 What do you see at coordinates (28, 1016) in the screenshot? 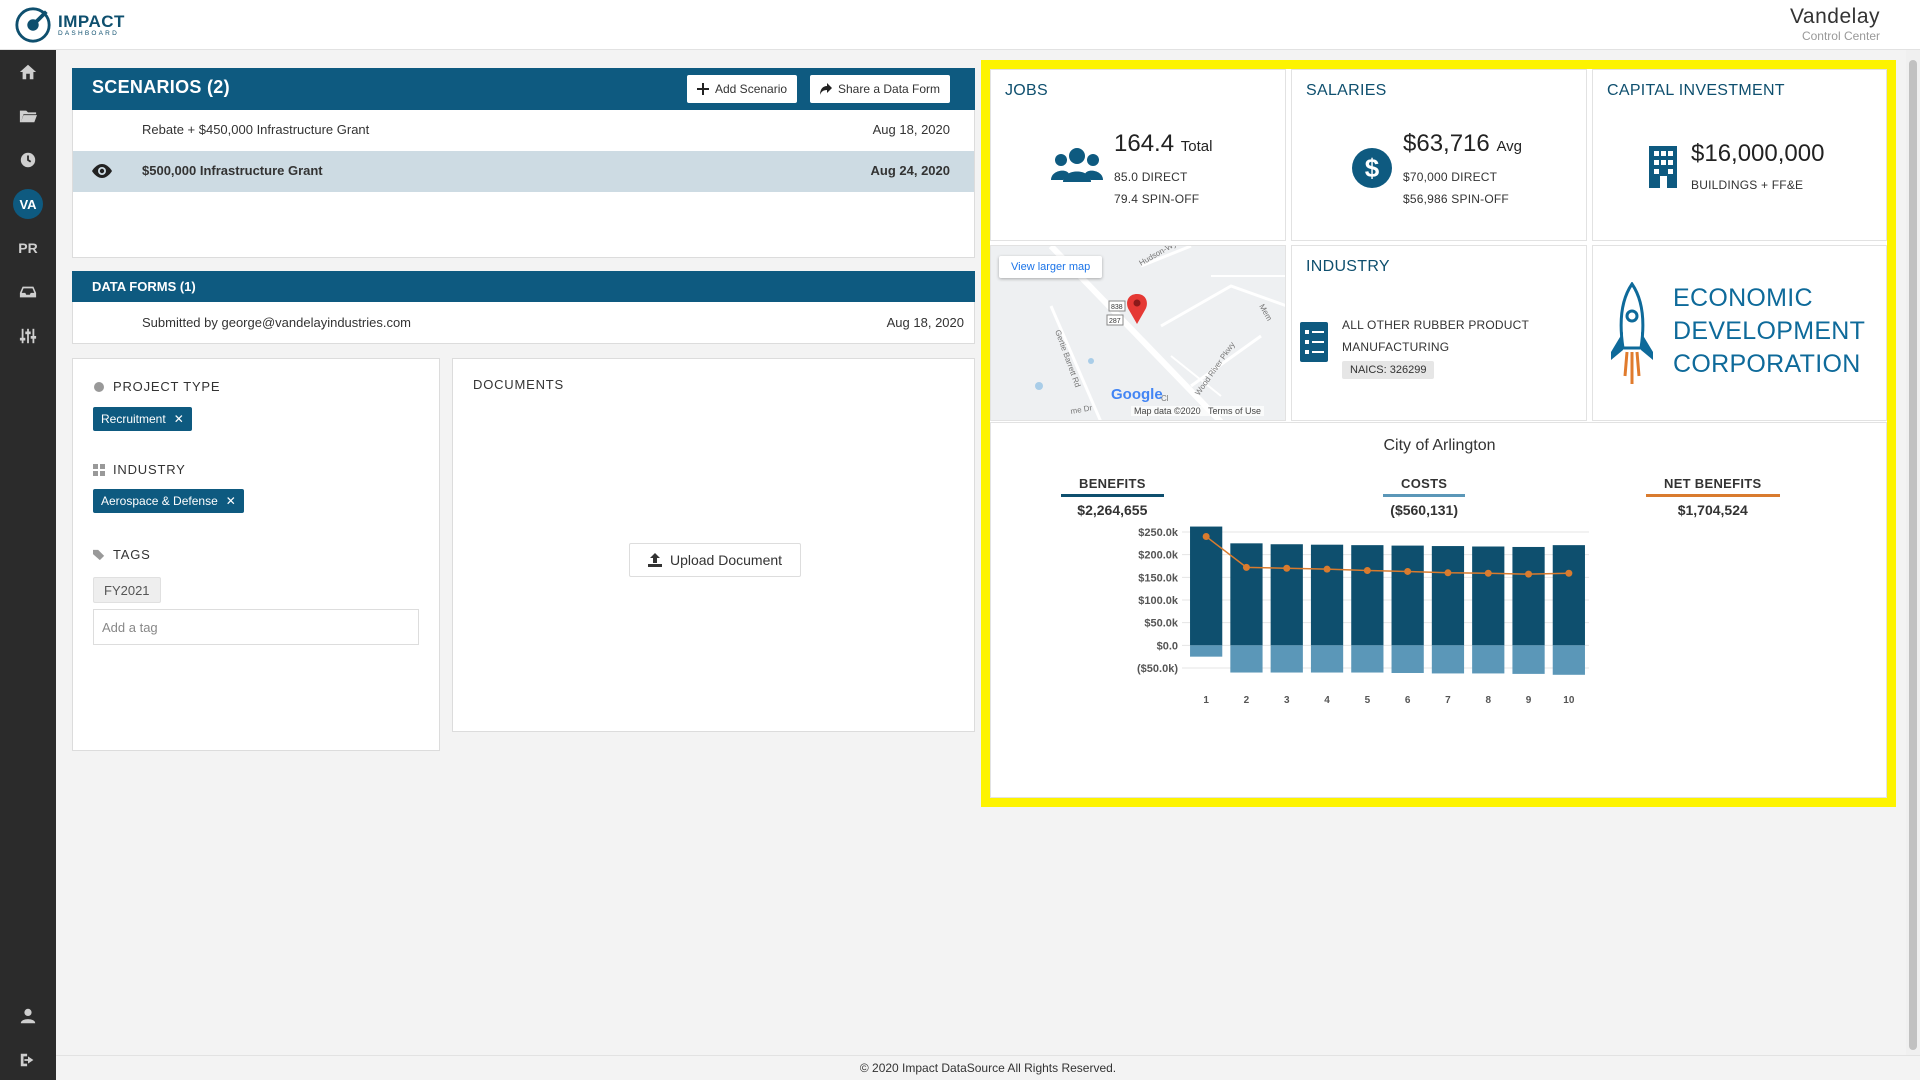
I see `sidebar-item-profile` at bounding box center [28, 1016].